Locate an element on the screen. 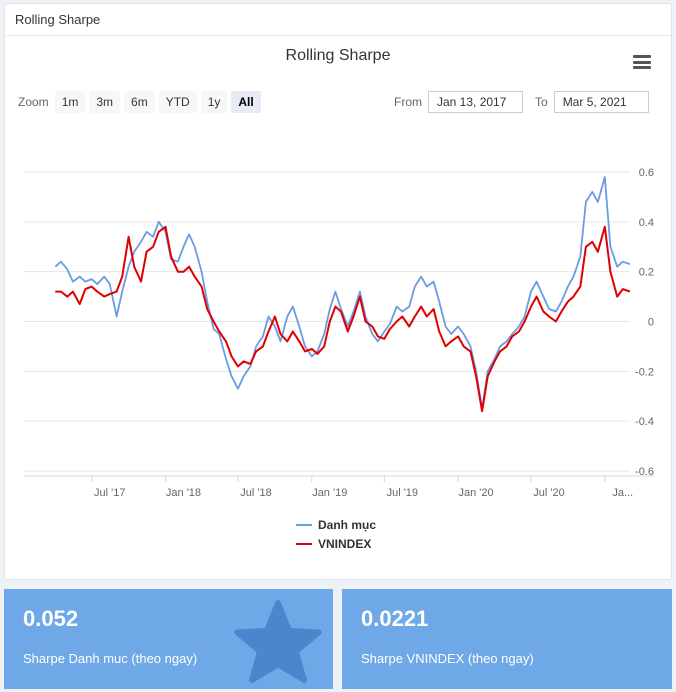 This screenshot has height=692, width=676. x-tick-label: Jan '18 is located at coordinates (183, 493).